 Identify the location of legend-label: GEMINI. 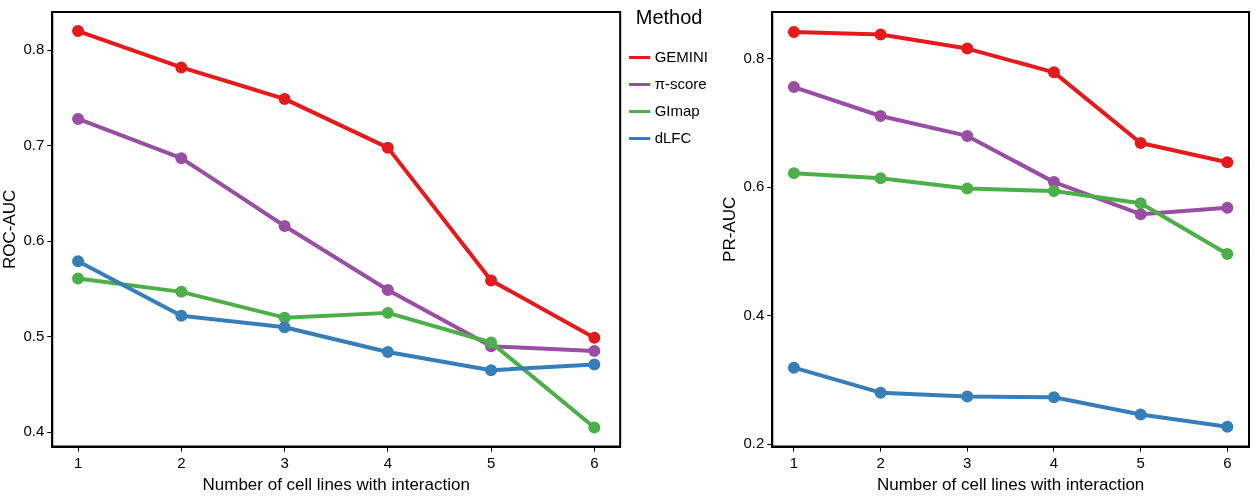
(681, 56).